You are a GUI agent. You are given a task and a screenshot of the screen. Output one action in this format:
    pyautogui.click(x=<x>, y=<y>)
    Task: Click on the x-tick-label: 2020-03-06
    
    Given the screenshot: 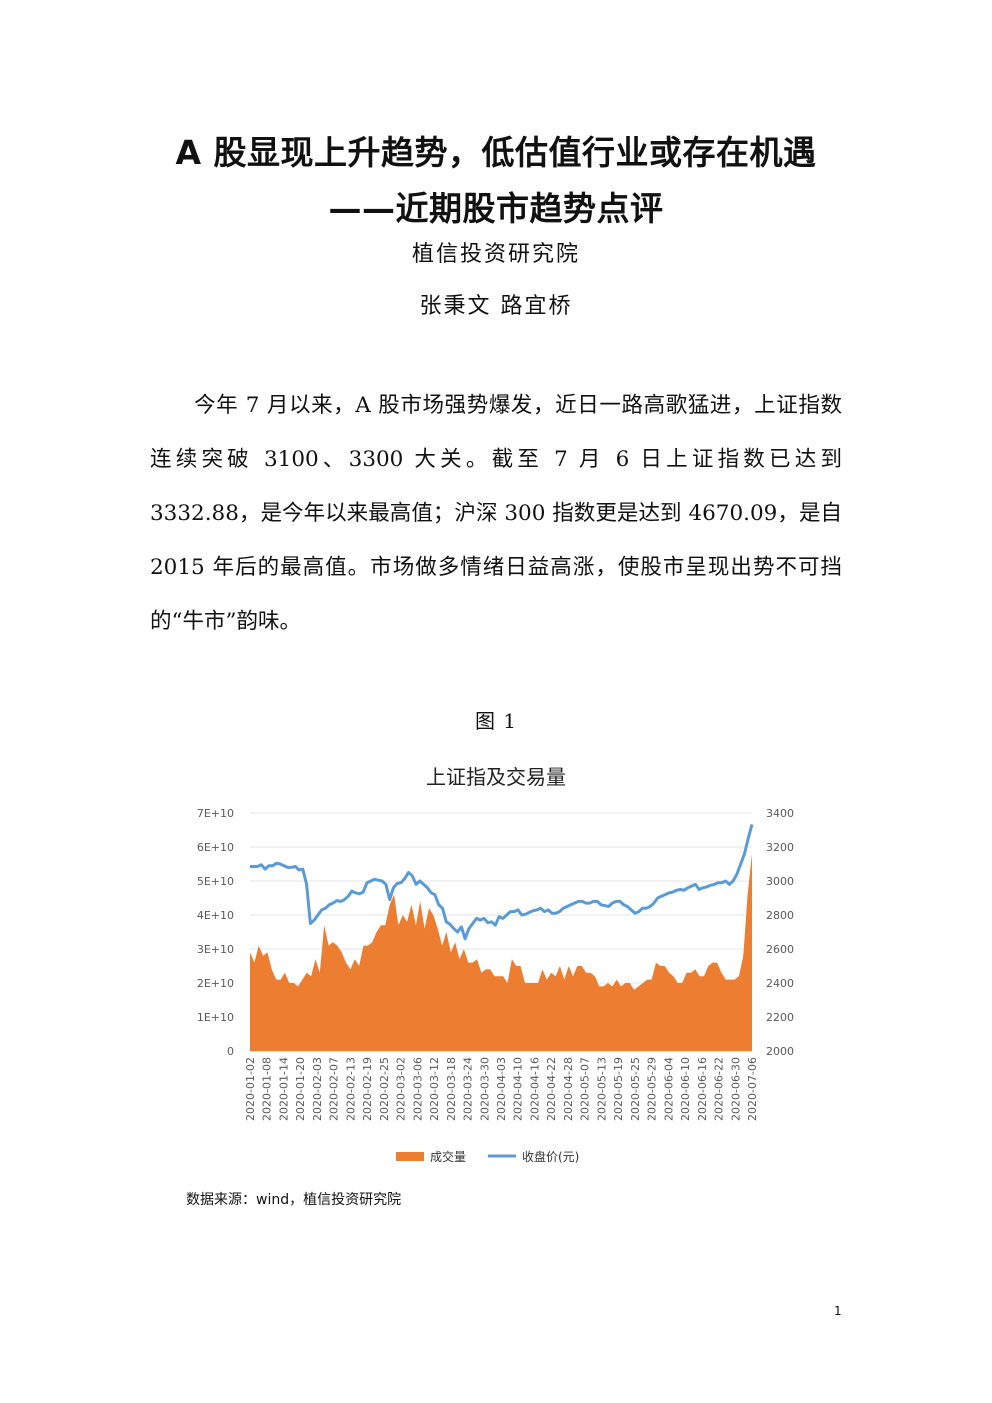 What is the action you would take?
    pyautogui.click(x=417, y=1089)
    